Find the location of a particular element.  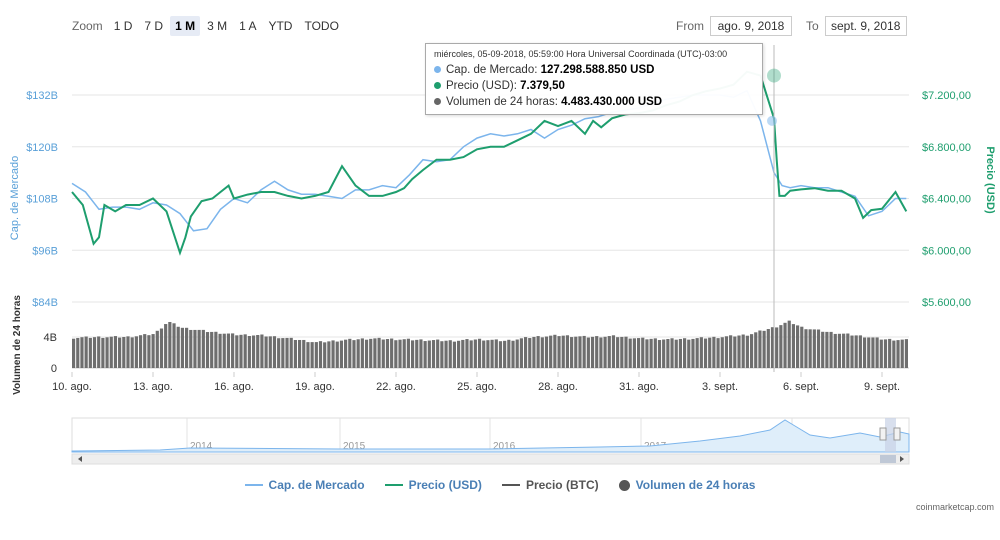

legend-item-volume: Volumen de 24 horas is located at coordinates (686, 485).